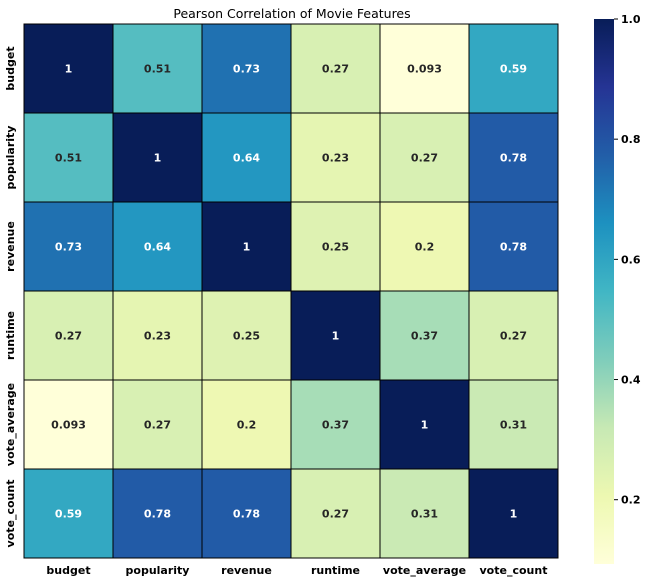 The height and width of the screenshot is (583, 652). I want to click on x-tick-label: budget, so click(68, 570).